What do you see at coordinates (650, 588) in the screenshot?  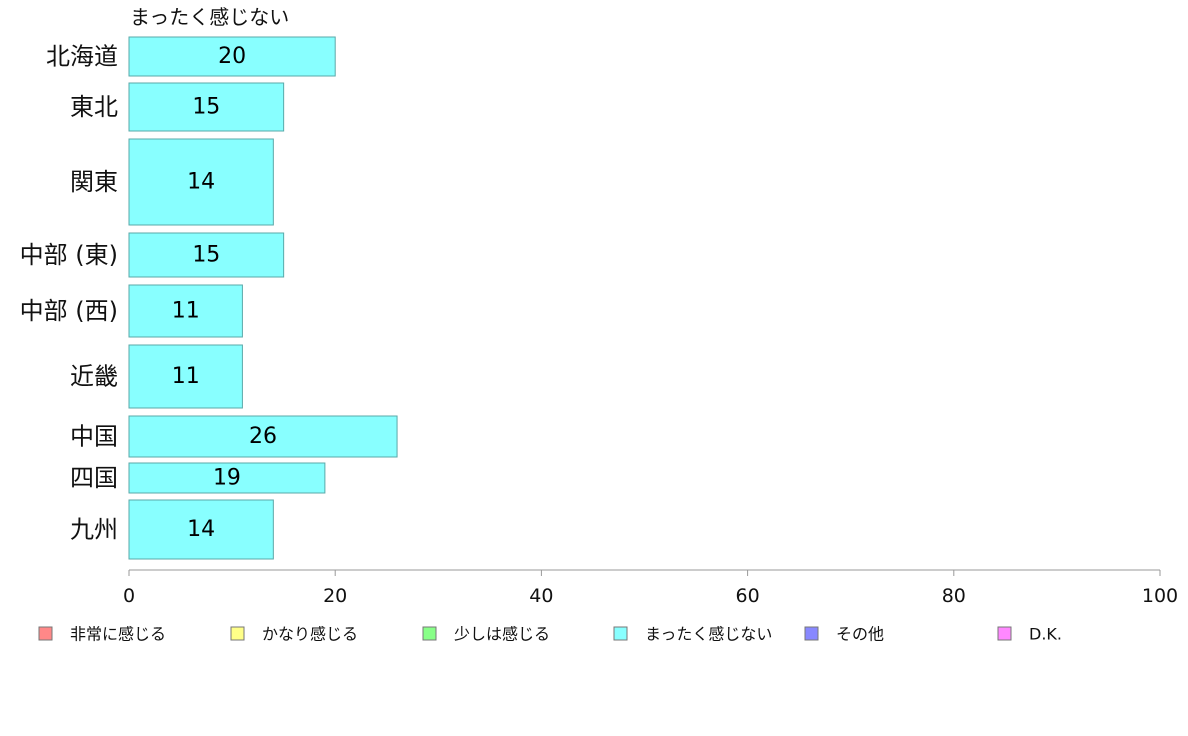 I see `x-axis: 0 20 40 60 80 100` at bounding box center [650, 588].